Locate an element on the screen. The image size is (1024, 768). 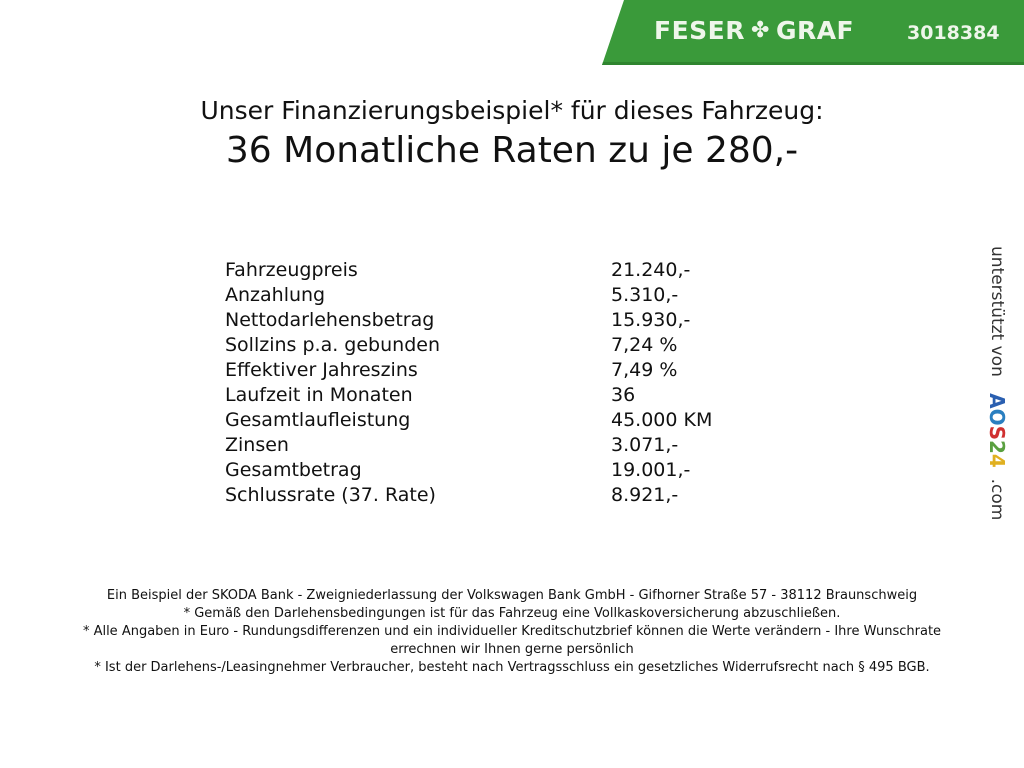
monthly-rate-heading: 36 Monatliche Raten zu je 280,- is located at coordinates (512, 150).